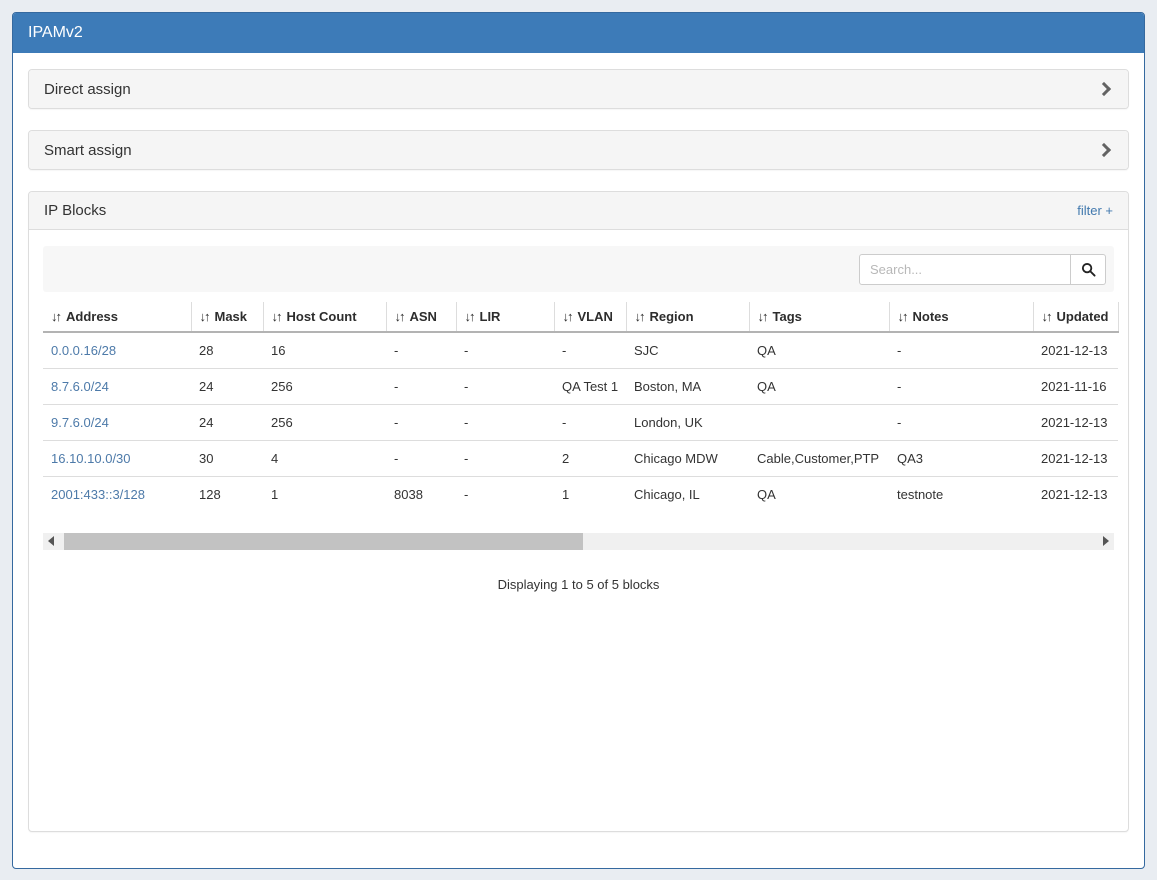 Image resolution: width=1157 pixels, height=880 pixels. Describe the element at coordinates (87, 89) in the screenshot. I see `direct-assign-title: Direct assign` at that location.